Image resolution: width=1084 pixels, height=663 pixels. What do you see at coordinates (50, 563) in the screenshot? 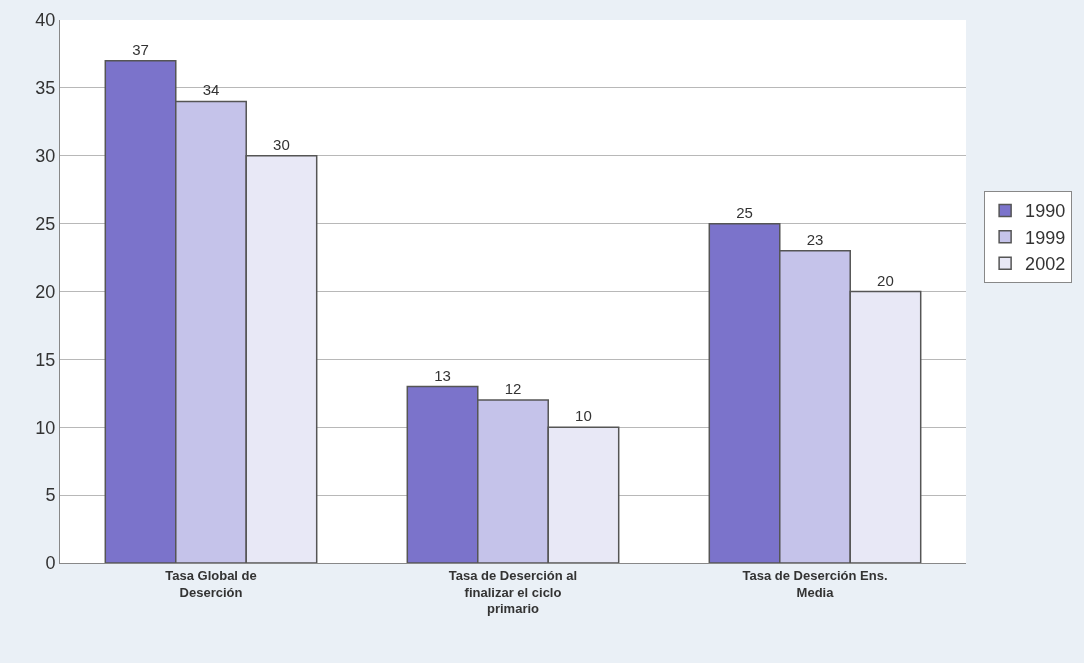
I see `y-tick-label: 0` at bounding box center [50, 563].